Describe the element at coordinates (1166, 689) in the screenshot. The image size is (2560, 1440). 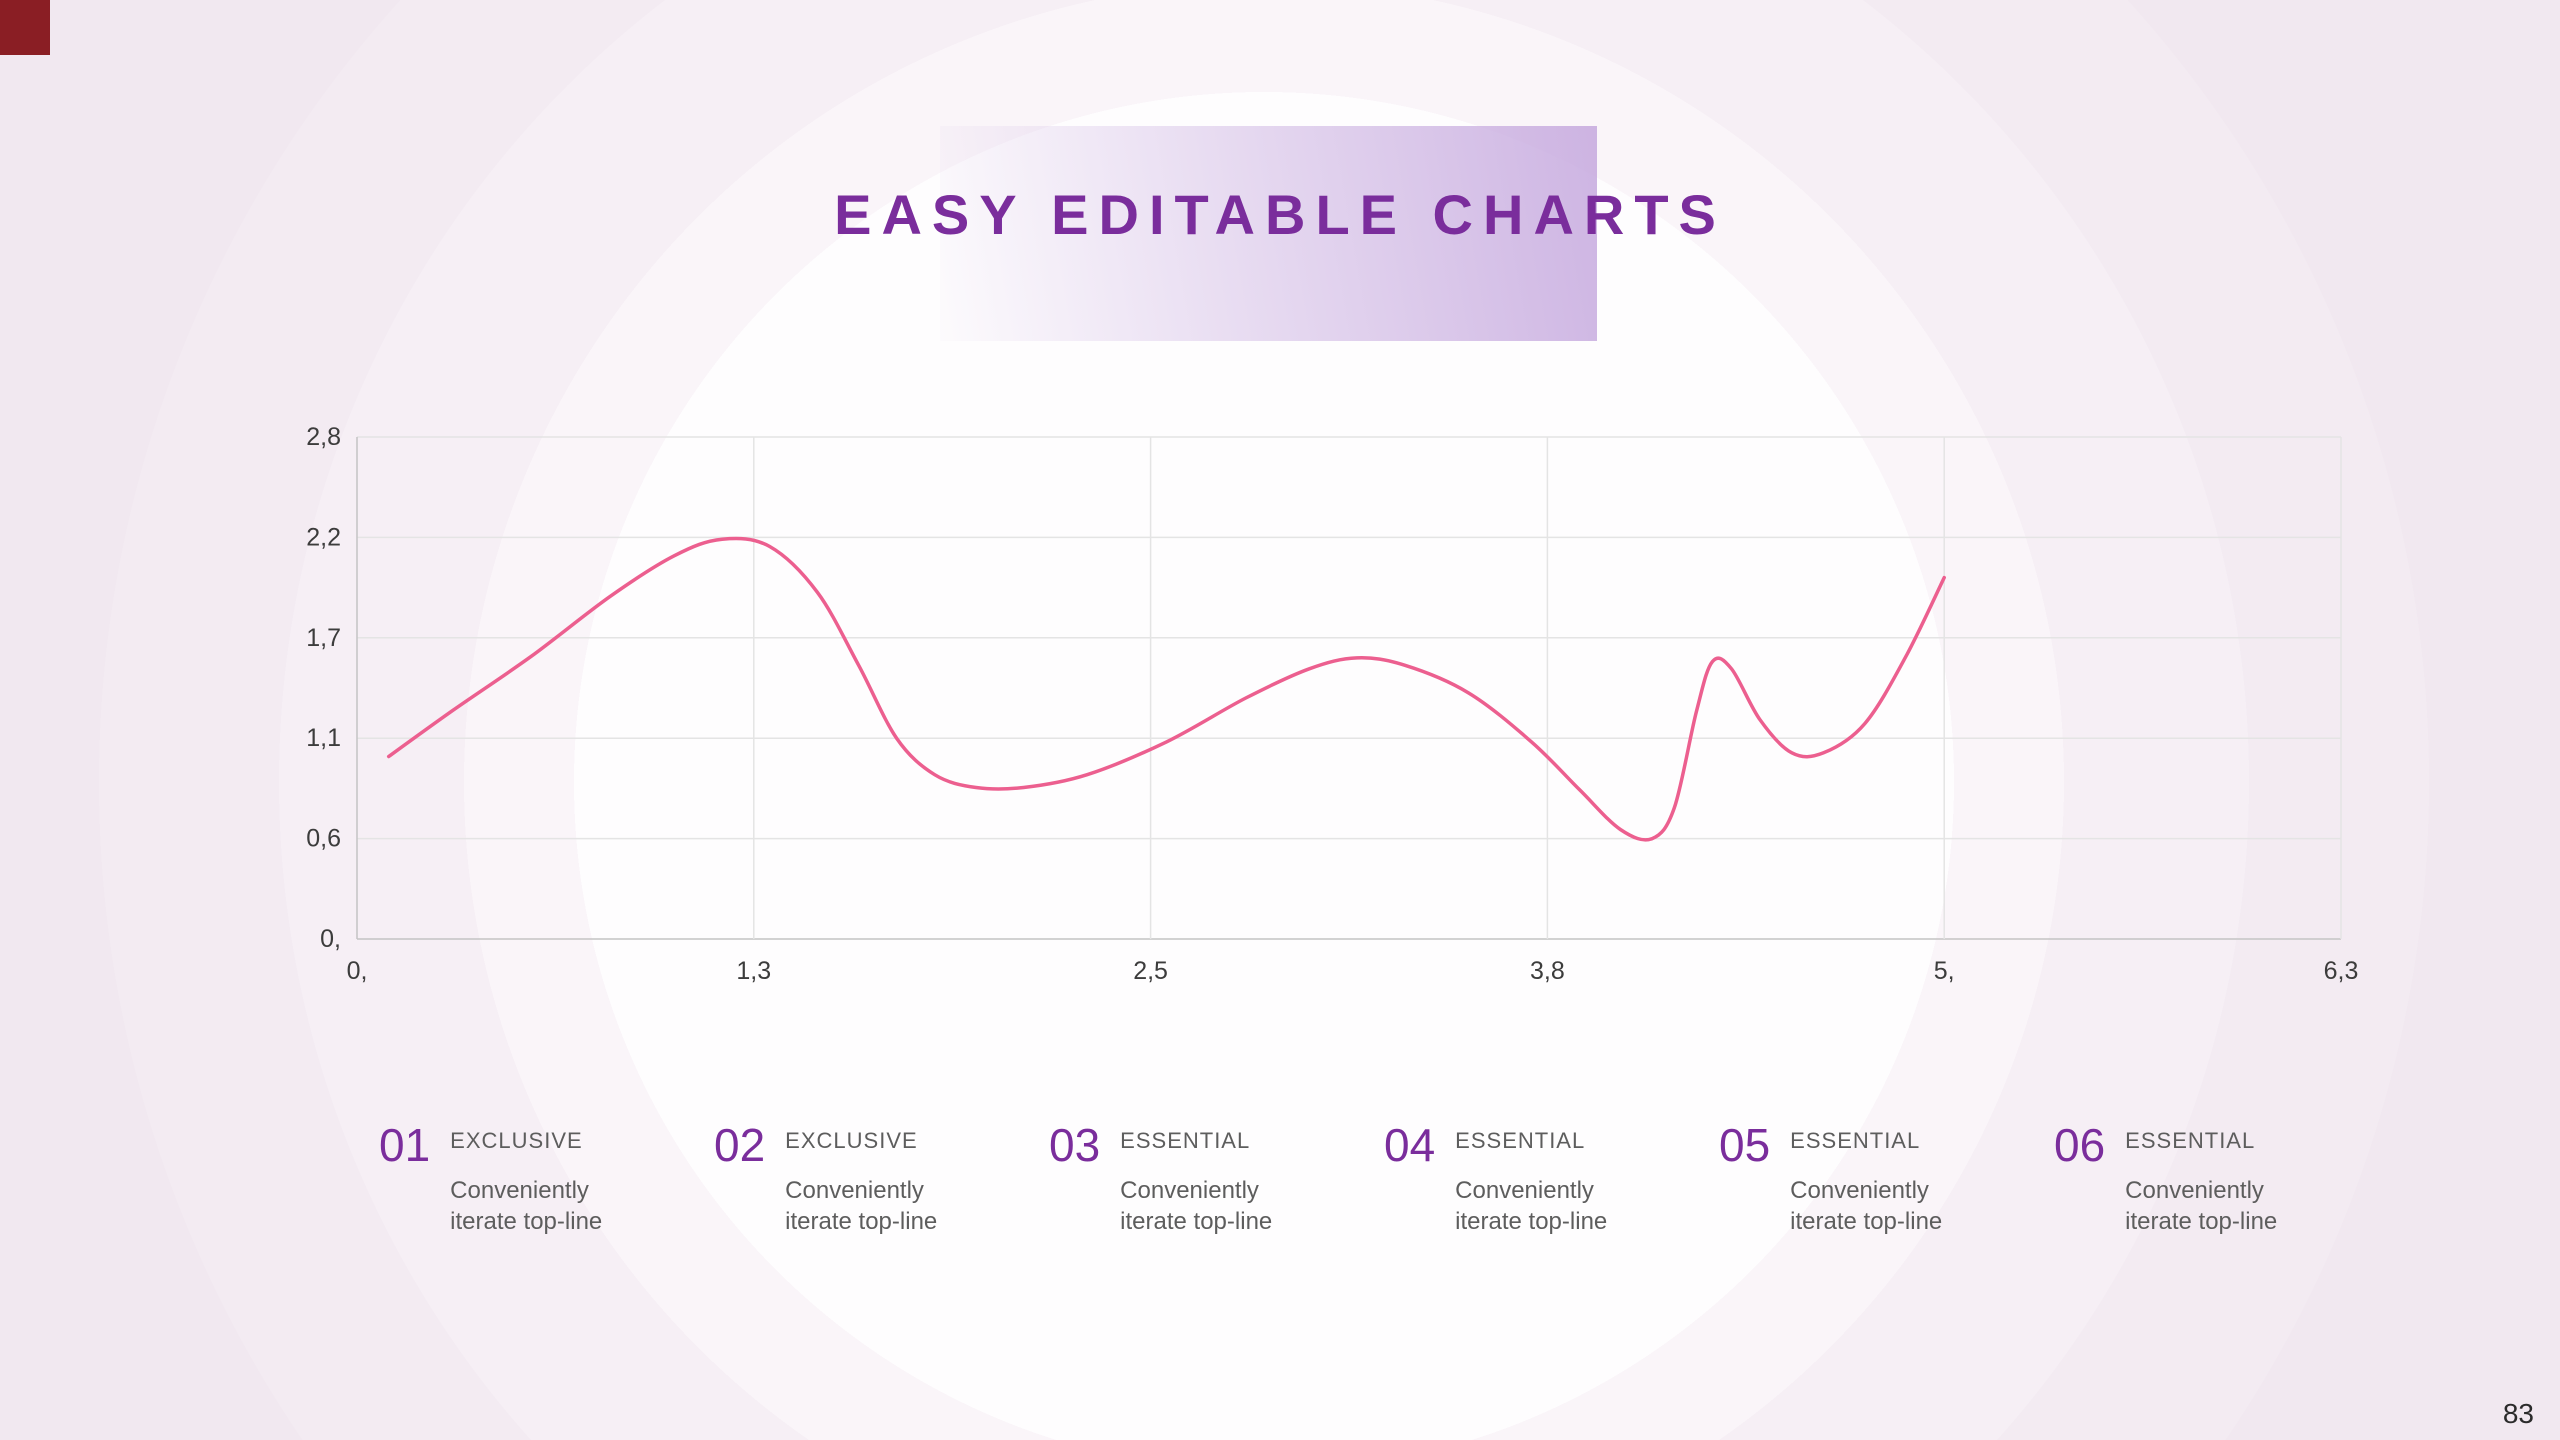
I see `chart-line-series` at that location.